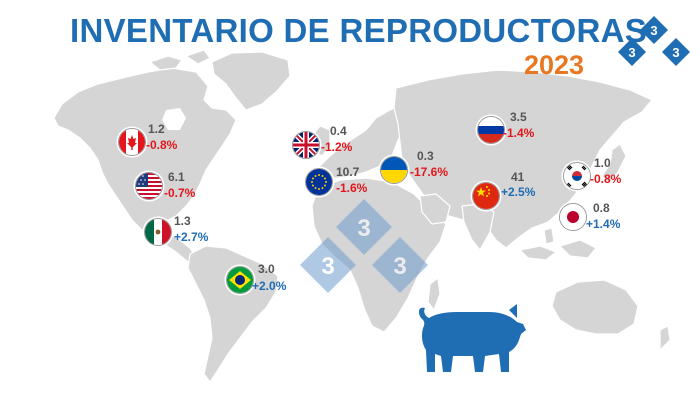 The image size is (700, 400). What do you see at coordinates (158, 232) in the screenshot?
I see `mexico-flag-icon` at bounding box center [158, 232].